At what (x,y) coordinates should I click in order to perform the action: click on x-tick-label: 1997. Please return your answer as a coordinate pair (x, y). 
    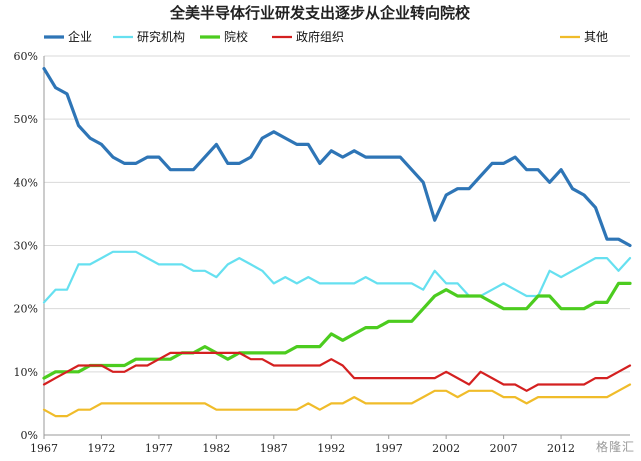
    Looking at the image, I should click on (389, 448).